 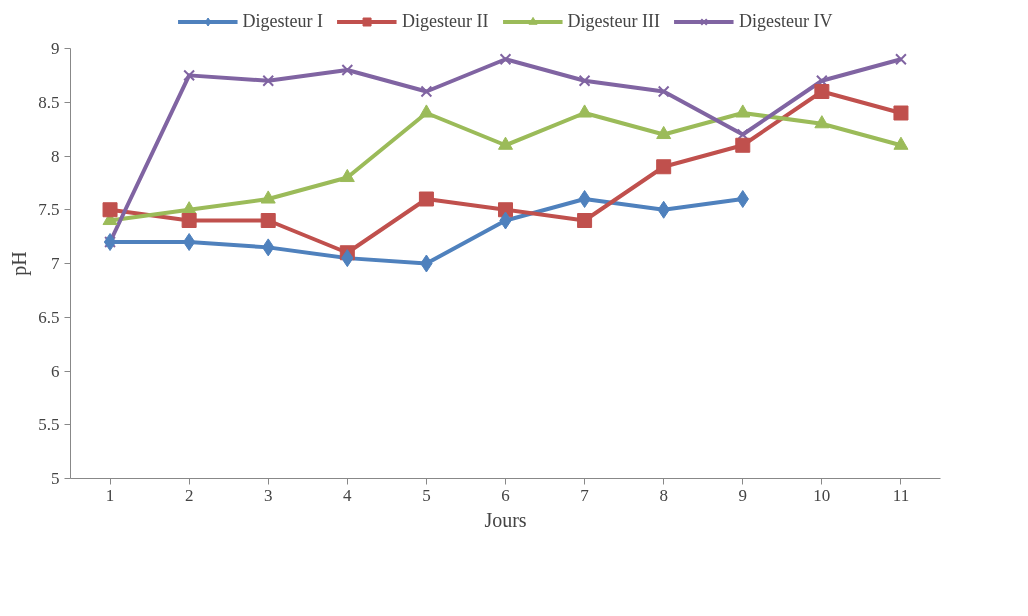 What do you see at coordinates (189, 495) in the screenshot?
I see `x-tick-label: 2` at bounding box center [189, 495].